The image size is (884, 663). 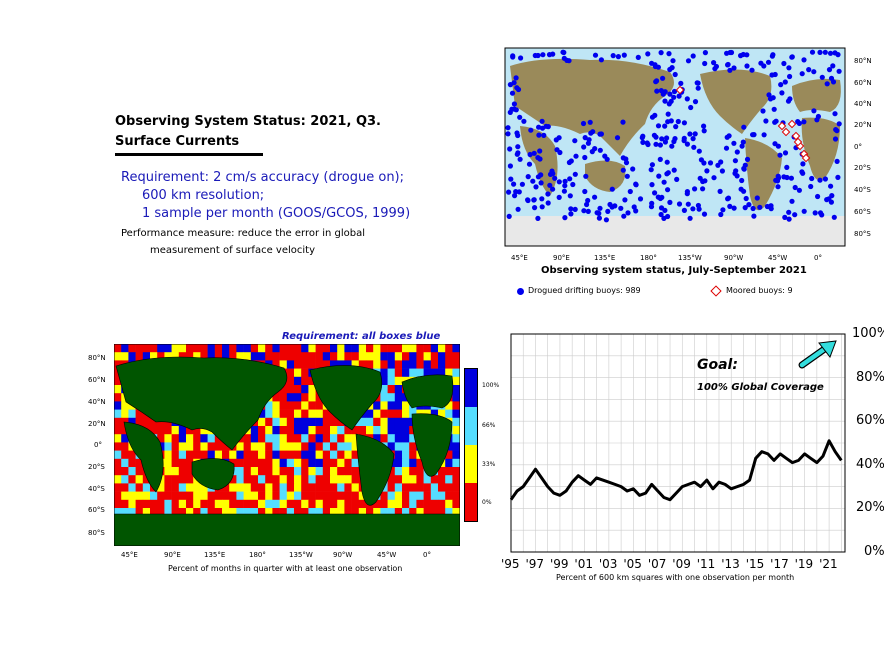 What do you see at coordinates (792, 124) in the screenshot?
I see `moored-buoy-marker` at bounding box center [792, 124].